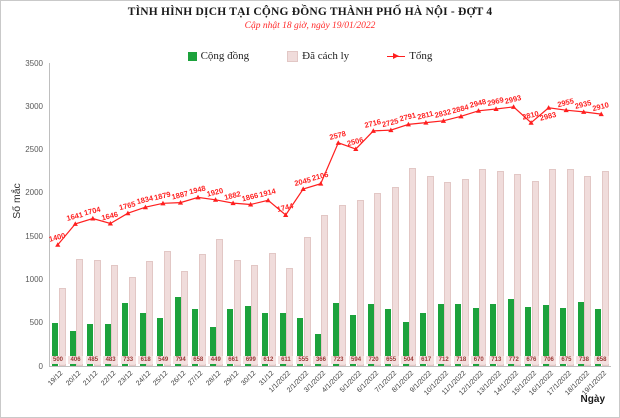  Describe the element at coordinates (600, 106) in the screenshot. I see `line-point-label: 2910` at that location.